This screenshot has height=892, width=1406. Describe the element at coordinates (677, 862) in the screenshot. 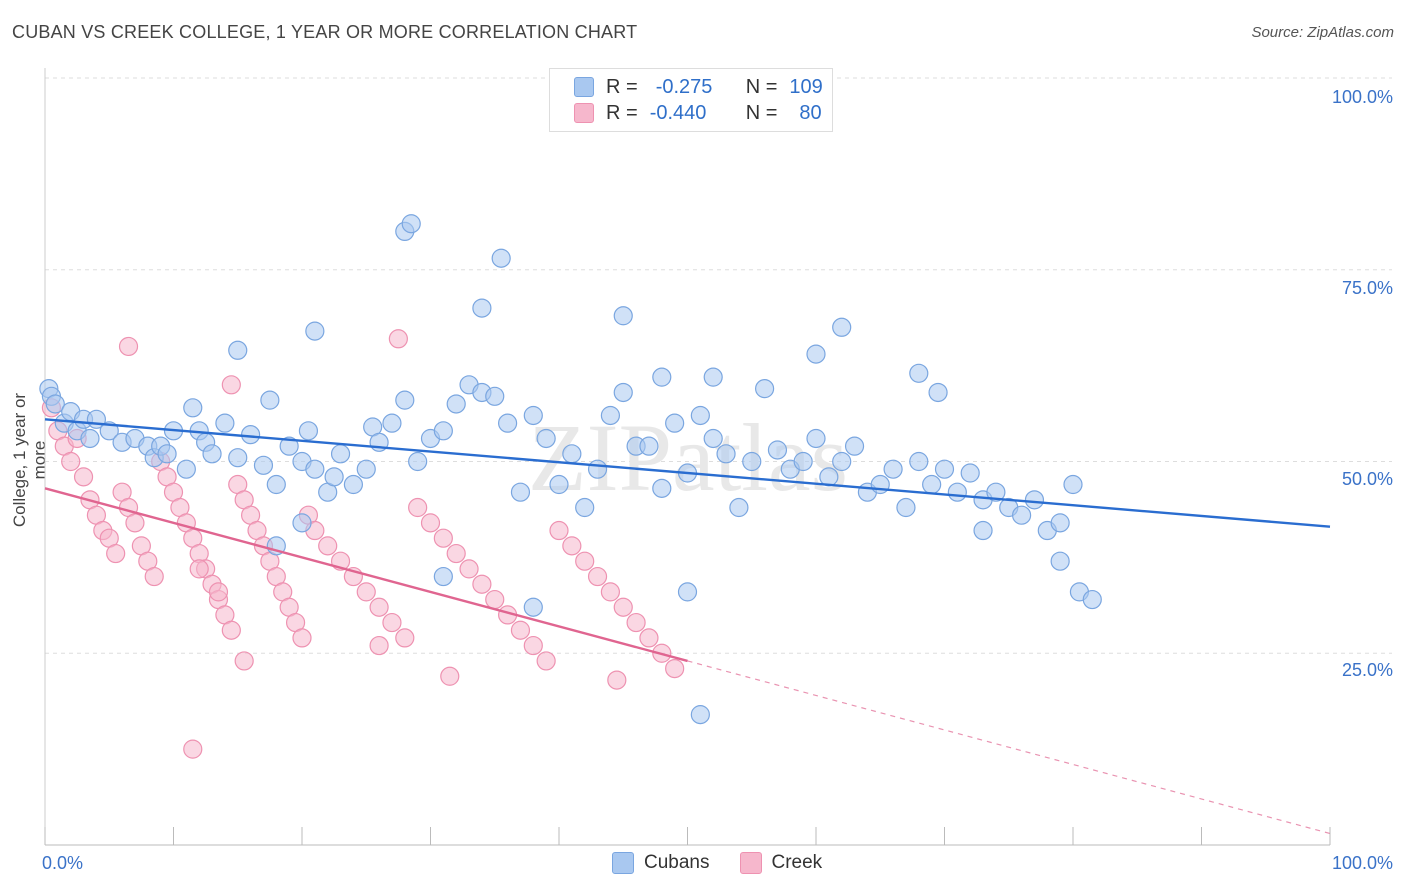

I see `legend-label-cubans: Cubans` at that location.